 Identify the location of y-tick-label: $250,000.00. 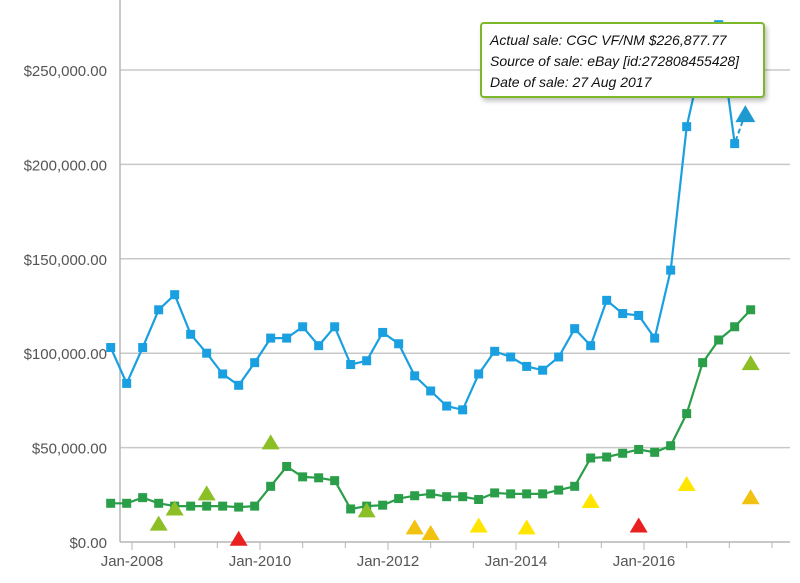
(65, 71).